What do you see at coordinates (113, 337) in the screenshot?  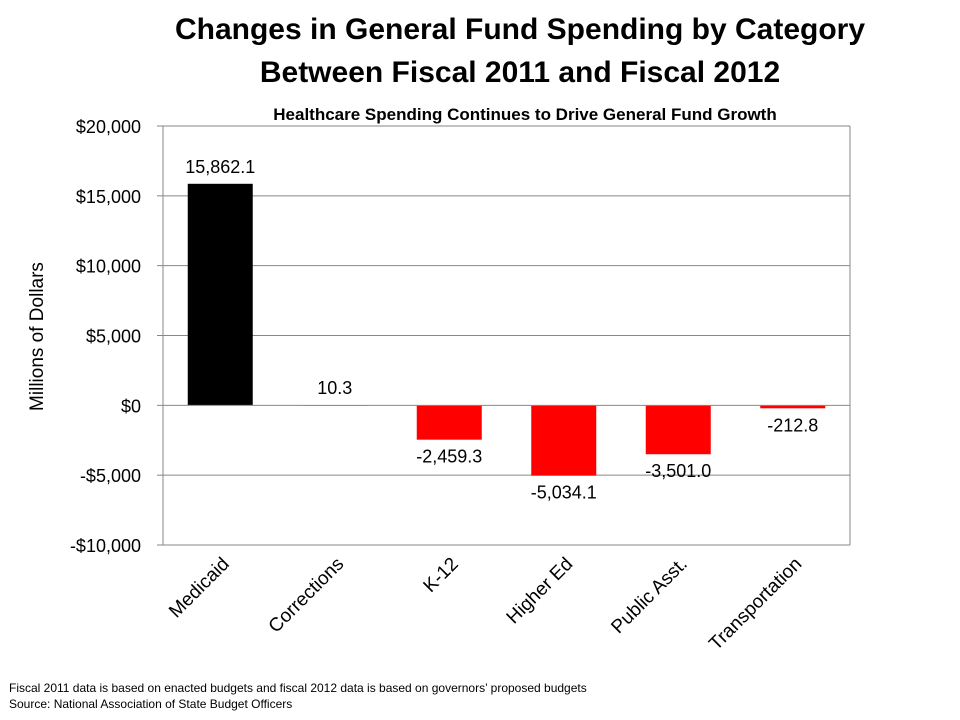 I see `y-tick-label: $5,000` at bounding box center [113, 337].